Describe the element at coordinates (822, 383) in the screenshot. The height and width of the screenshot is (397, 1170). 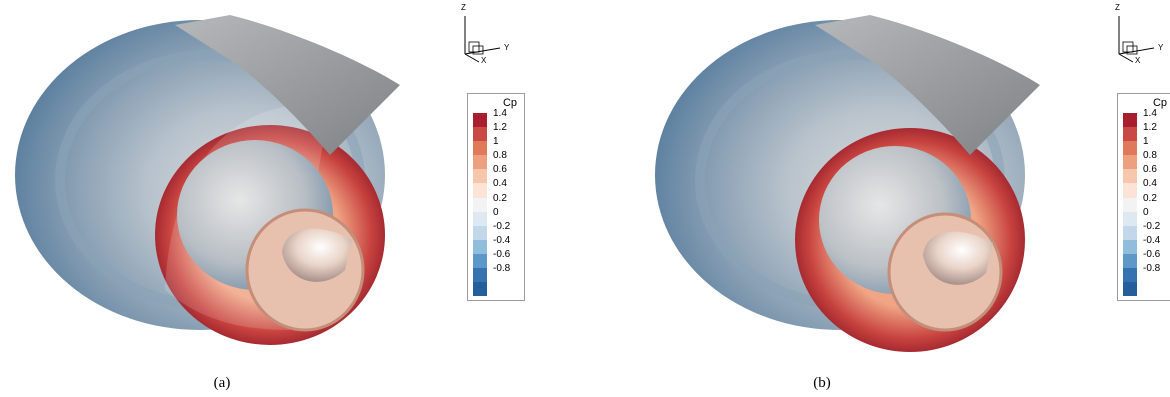
I see `subfigure-caption: (b)` at that location.